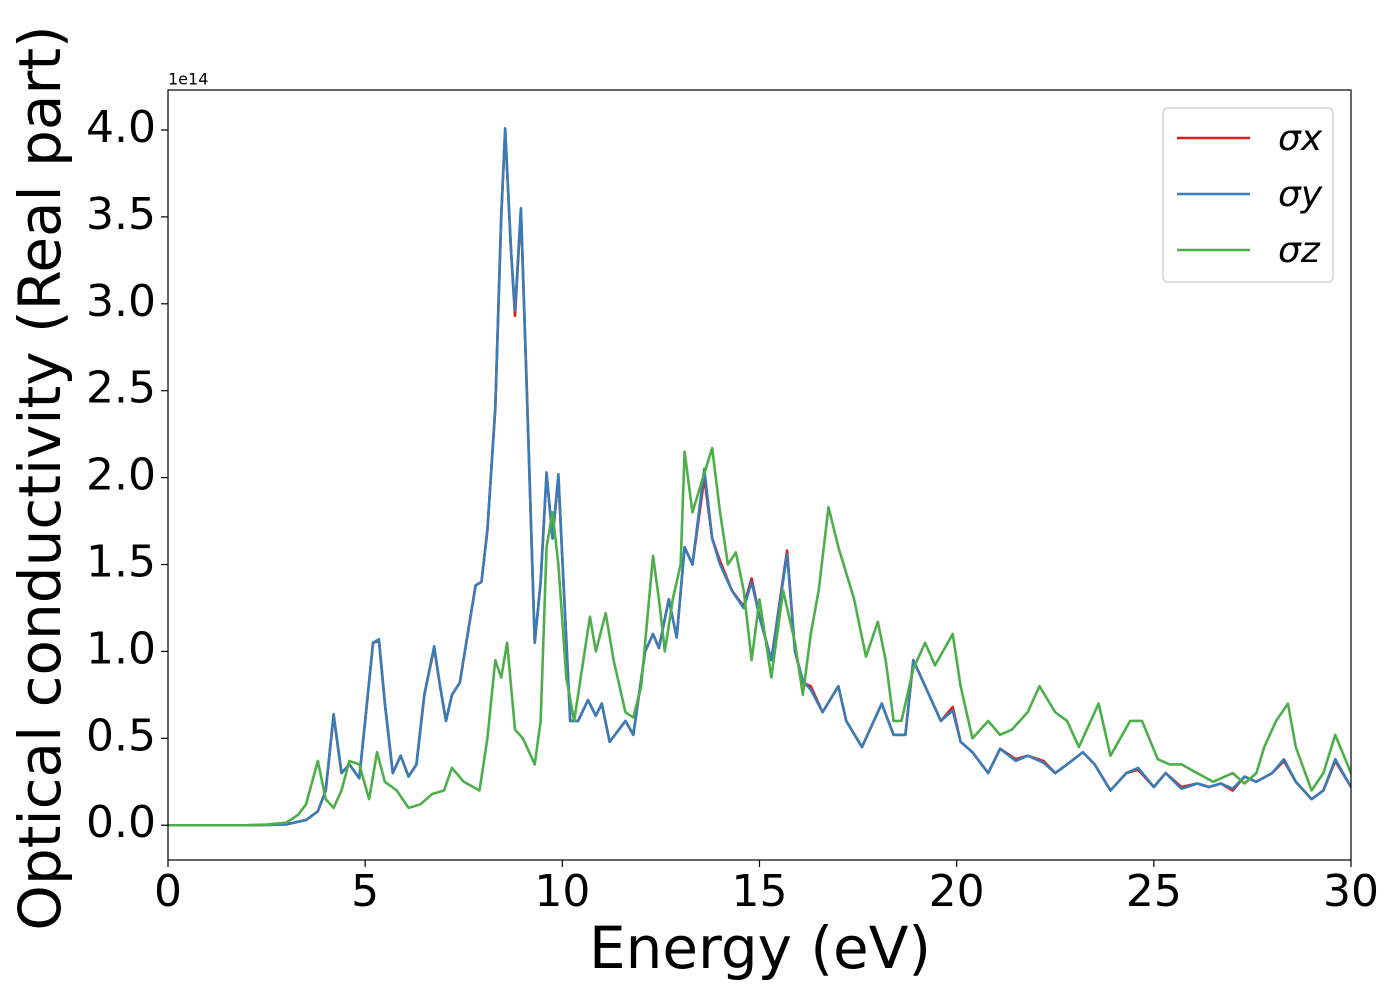 Image resolution: width=1400 pixels, height=1000 pixels. I want to click on legend-label: σx, so click(1300, 138).